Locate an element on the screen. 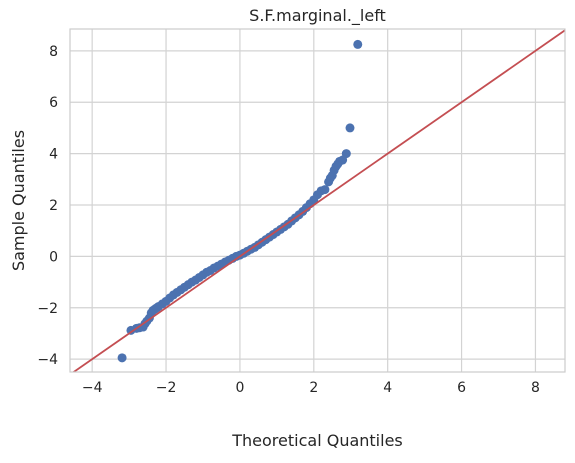 The height and width of the screenshot is (463, 575). x-tick-label: 8 is located at coordinates (535, 388).